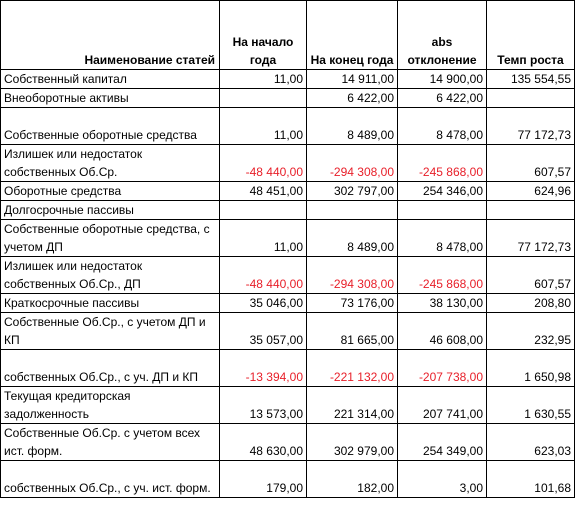 This screenshot has height=524, width=576. What do you see at coordinates (442, 98) in the screenshot?
I see `row-abs: 6 422,00` at bounding box center [442, 98].